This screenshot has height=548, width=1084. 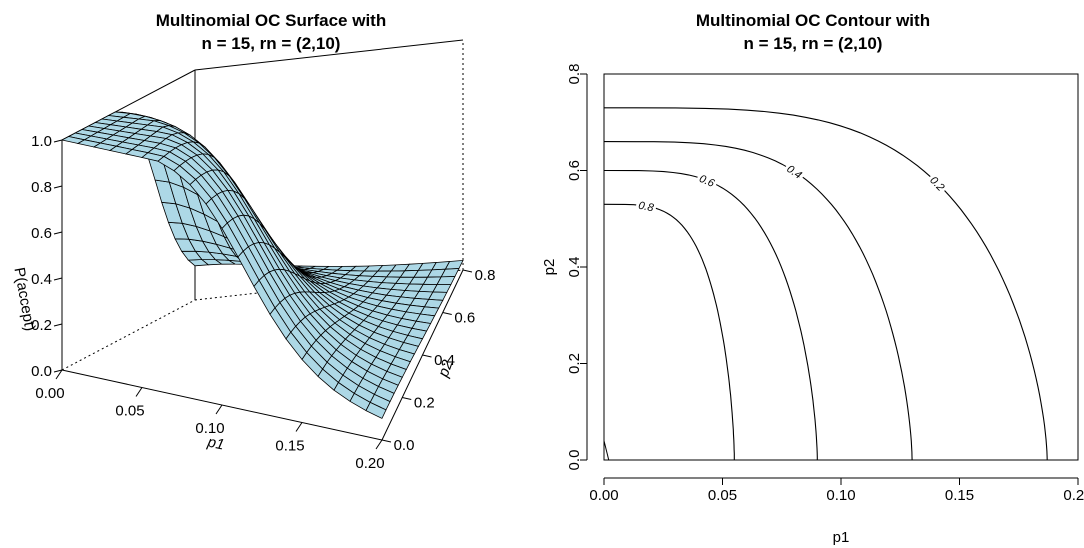 I want to click on contour-x-tick-label: 0.20, so click(x=1073, y=495).